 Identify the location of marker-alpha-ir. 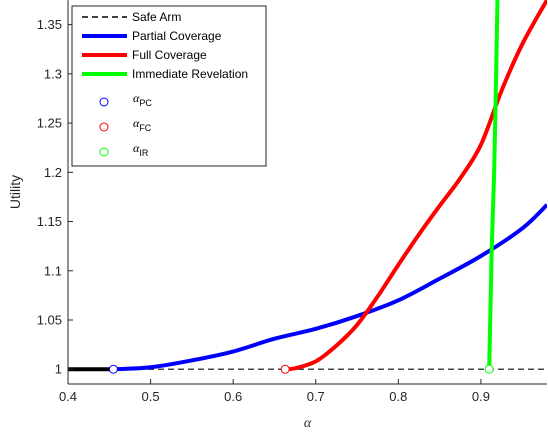
(489, 369).